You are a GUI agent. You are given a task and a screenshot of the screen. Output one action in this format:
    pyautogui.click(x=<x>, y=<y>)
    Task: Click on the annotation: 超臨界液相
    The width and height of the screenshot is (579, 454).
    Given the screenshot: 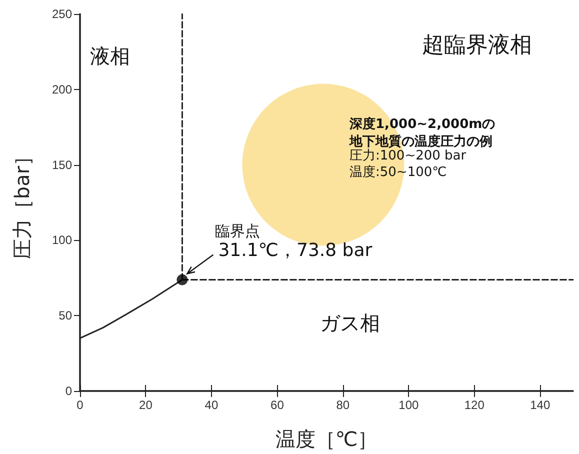 What is the action you would take?
    pyautogui.click(x=477, y=45)
    